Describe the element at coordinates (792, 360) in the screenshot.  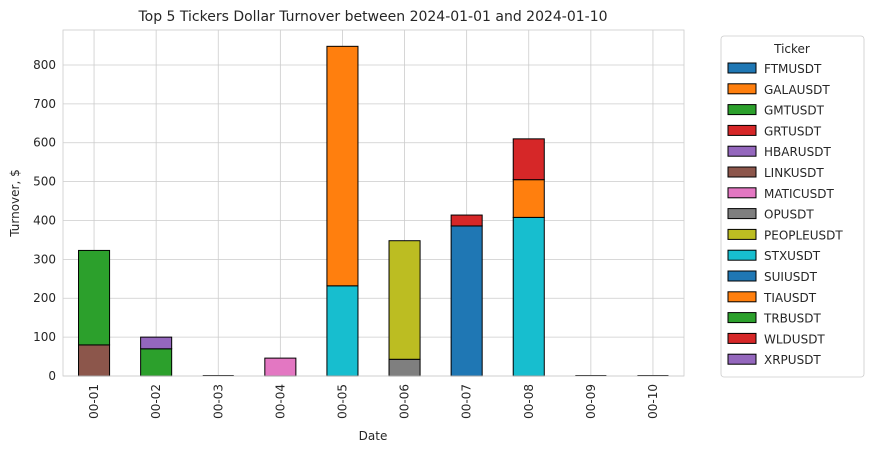
I see `legend-label-xrpusdt: XRPUSDT` at that location.